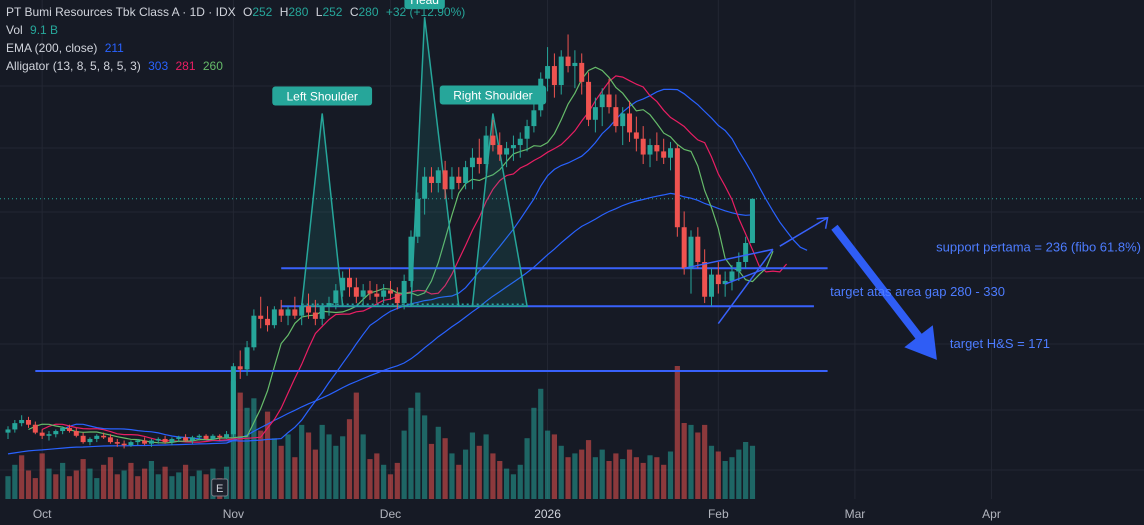 The height and width of the screenshot is (525, 1144). I want to click on time-axis-label: Nov, so click(233, 514).